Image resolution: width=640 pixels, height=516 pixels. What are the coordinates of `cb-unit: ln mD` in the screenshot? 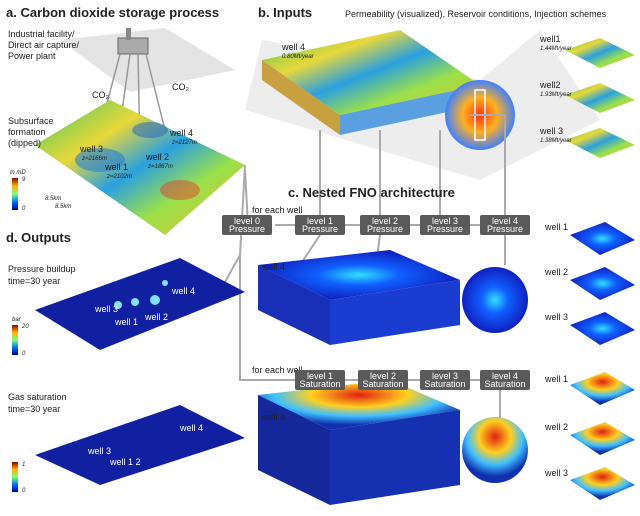 It's located at (18, 173).